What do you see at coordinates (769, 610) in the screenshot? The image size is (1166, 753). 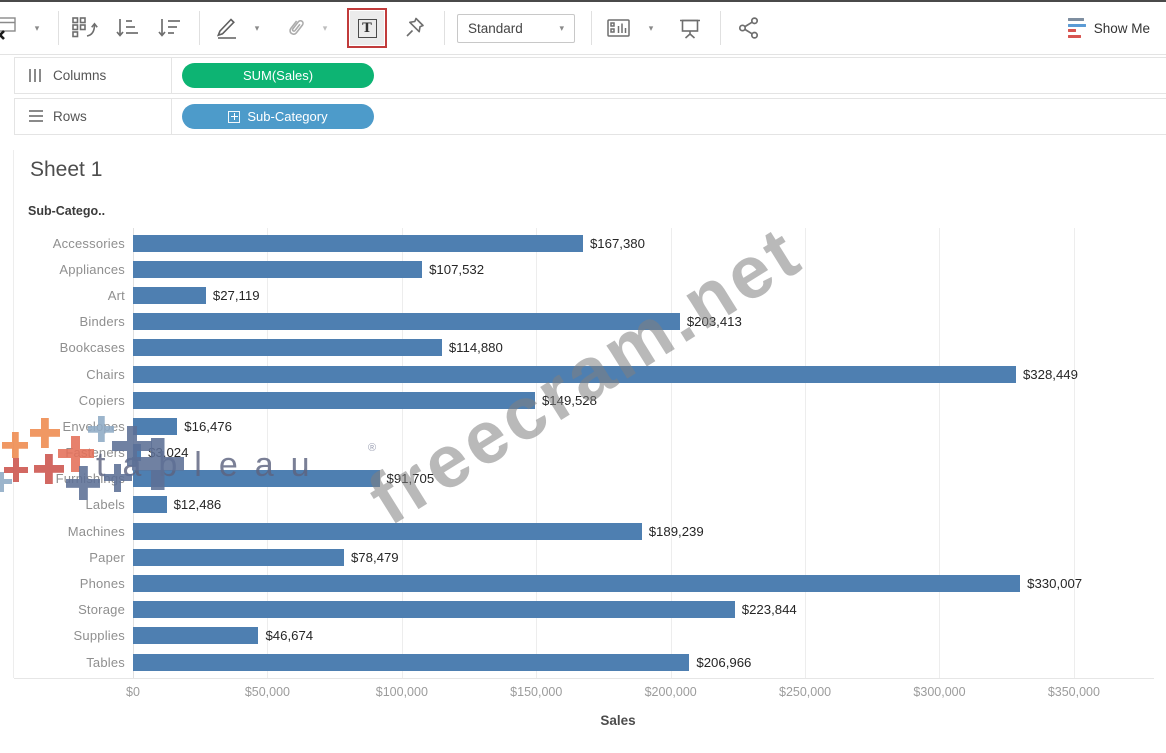 I see `mark-label: $223,844` at bounding box center [769, 610].